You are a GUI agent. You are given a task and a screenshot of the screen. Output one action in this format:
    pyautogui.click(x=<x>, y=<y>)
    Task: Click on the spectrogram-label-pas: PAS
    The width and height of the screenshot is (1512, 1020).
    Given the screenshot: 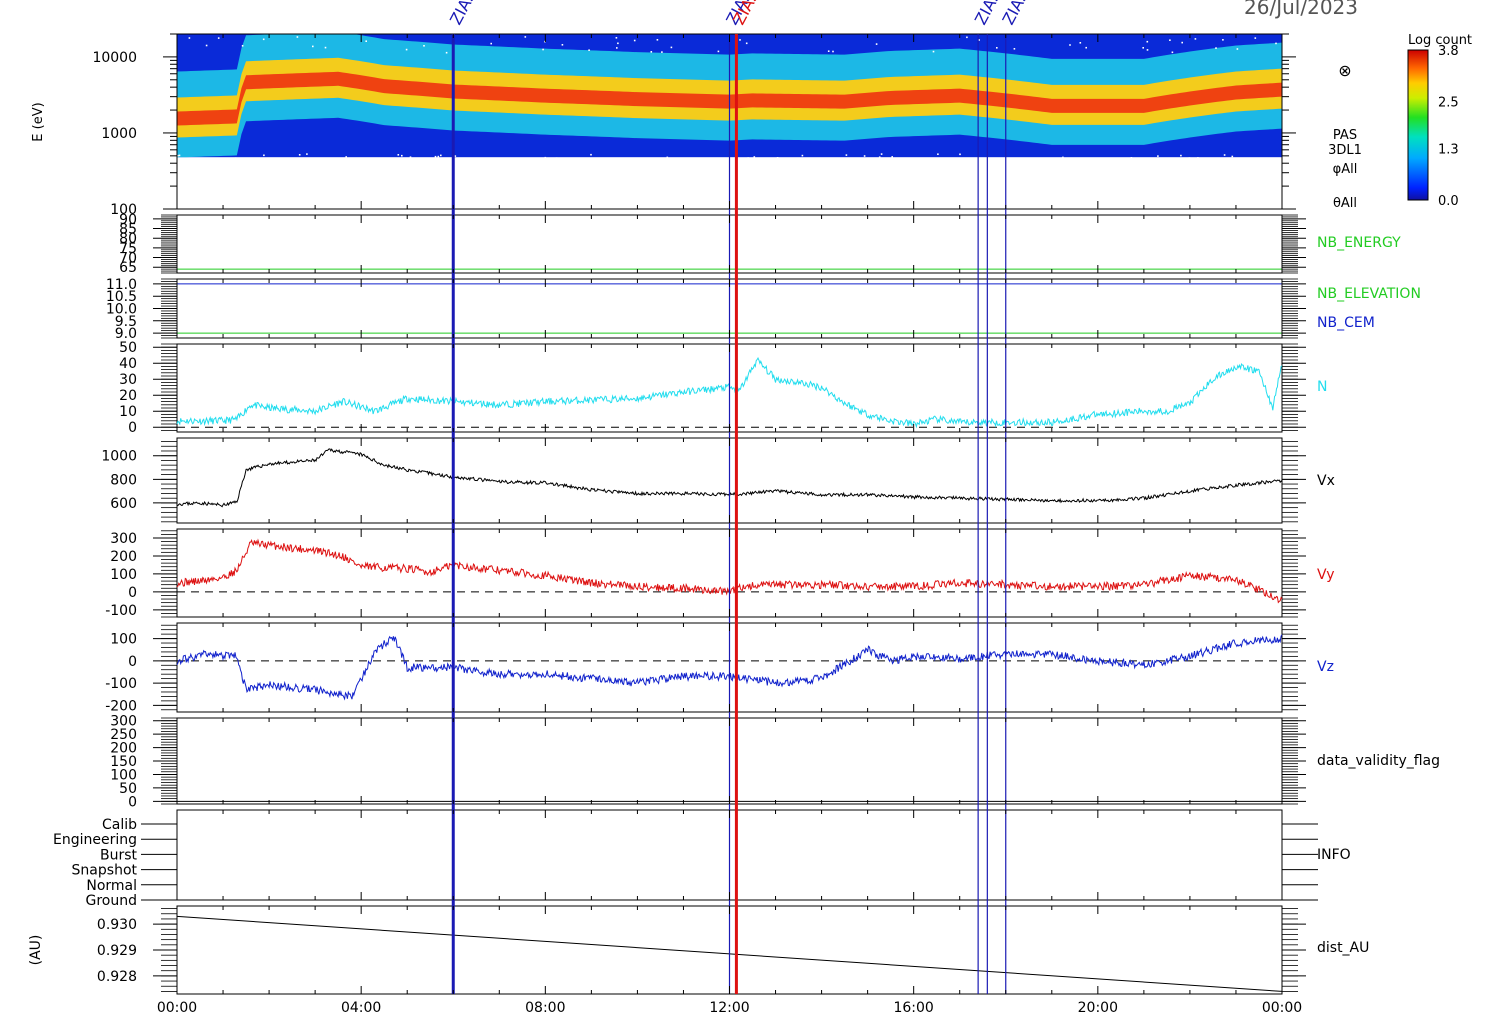 What is the action you would take?
    pyautogui.click(x=1345, y=135)
    